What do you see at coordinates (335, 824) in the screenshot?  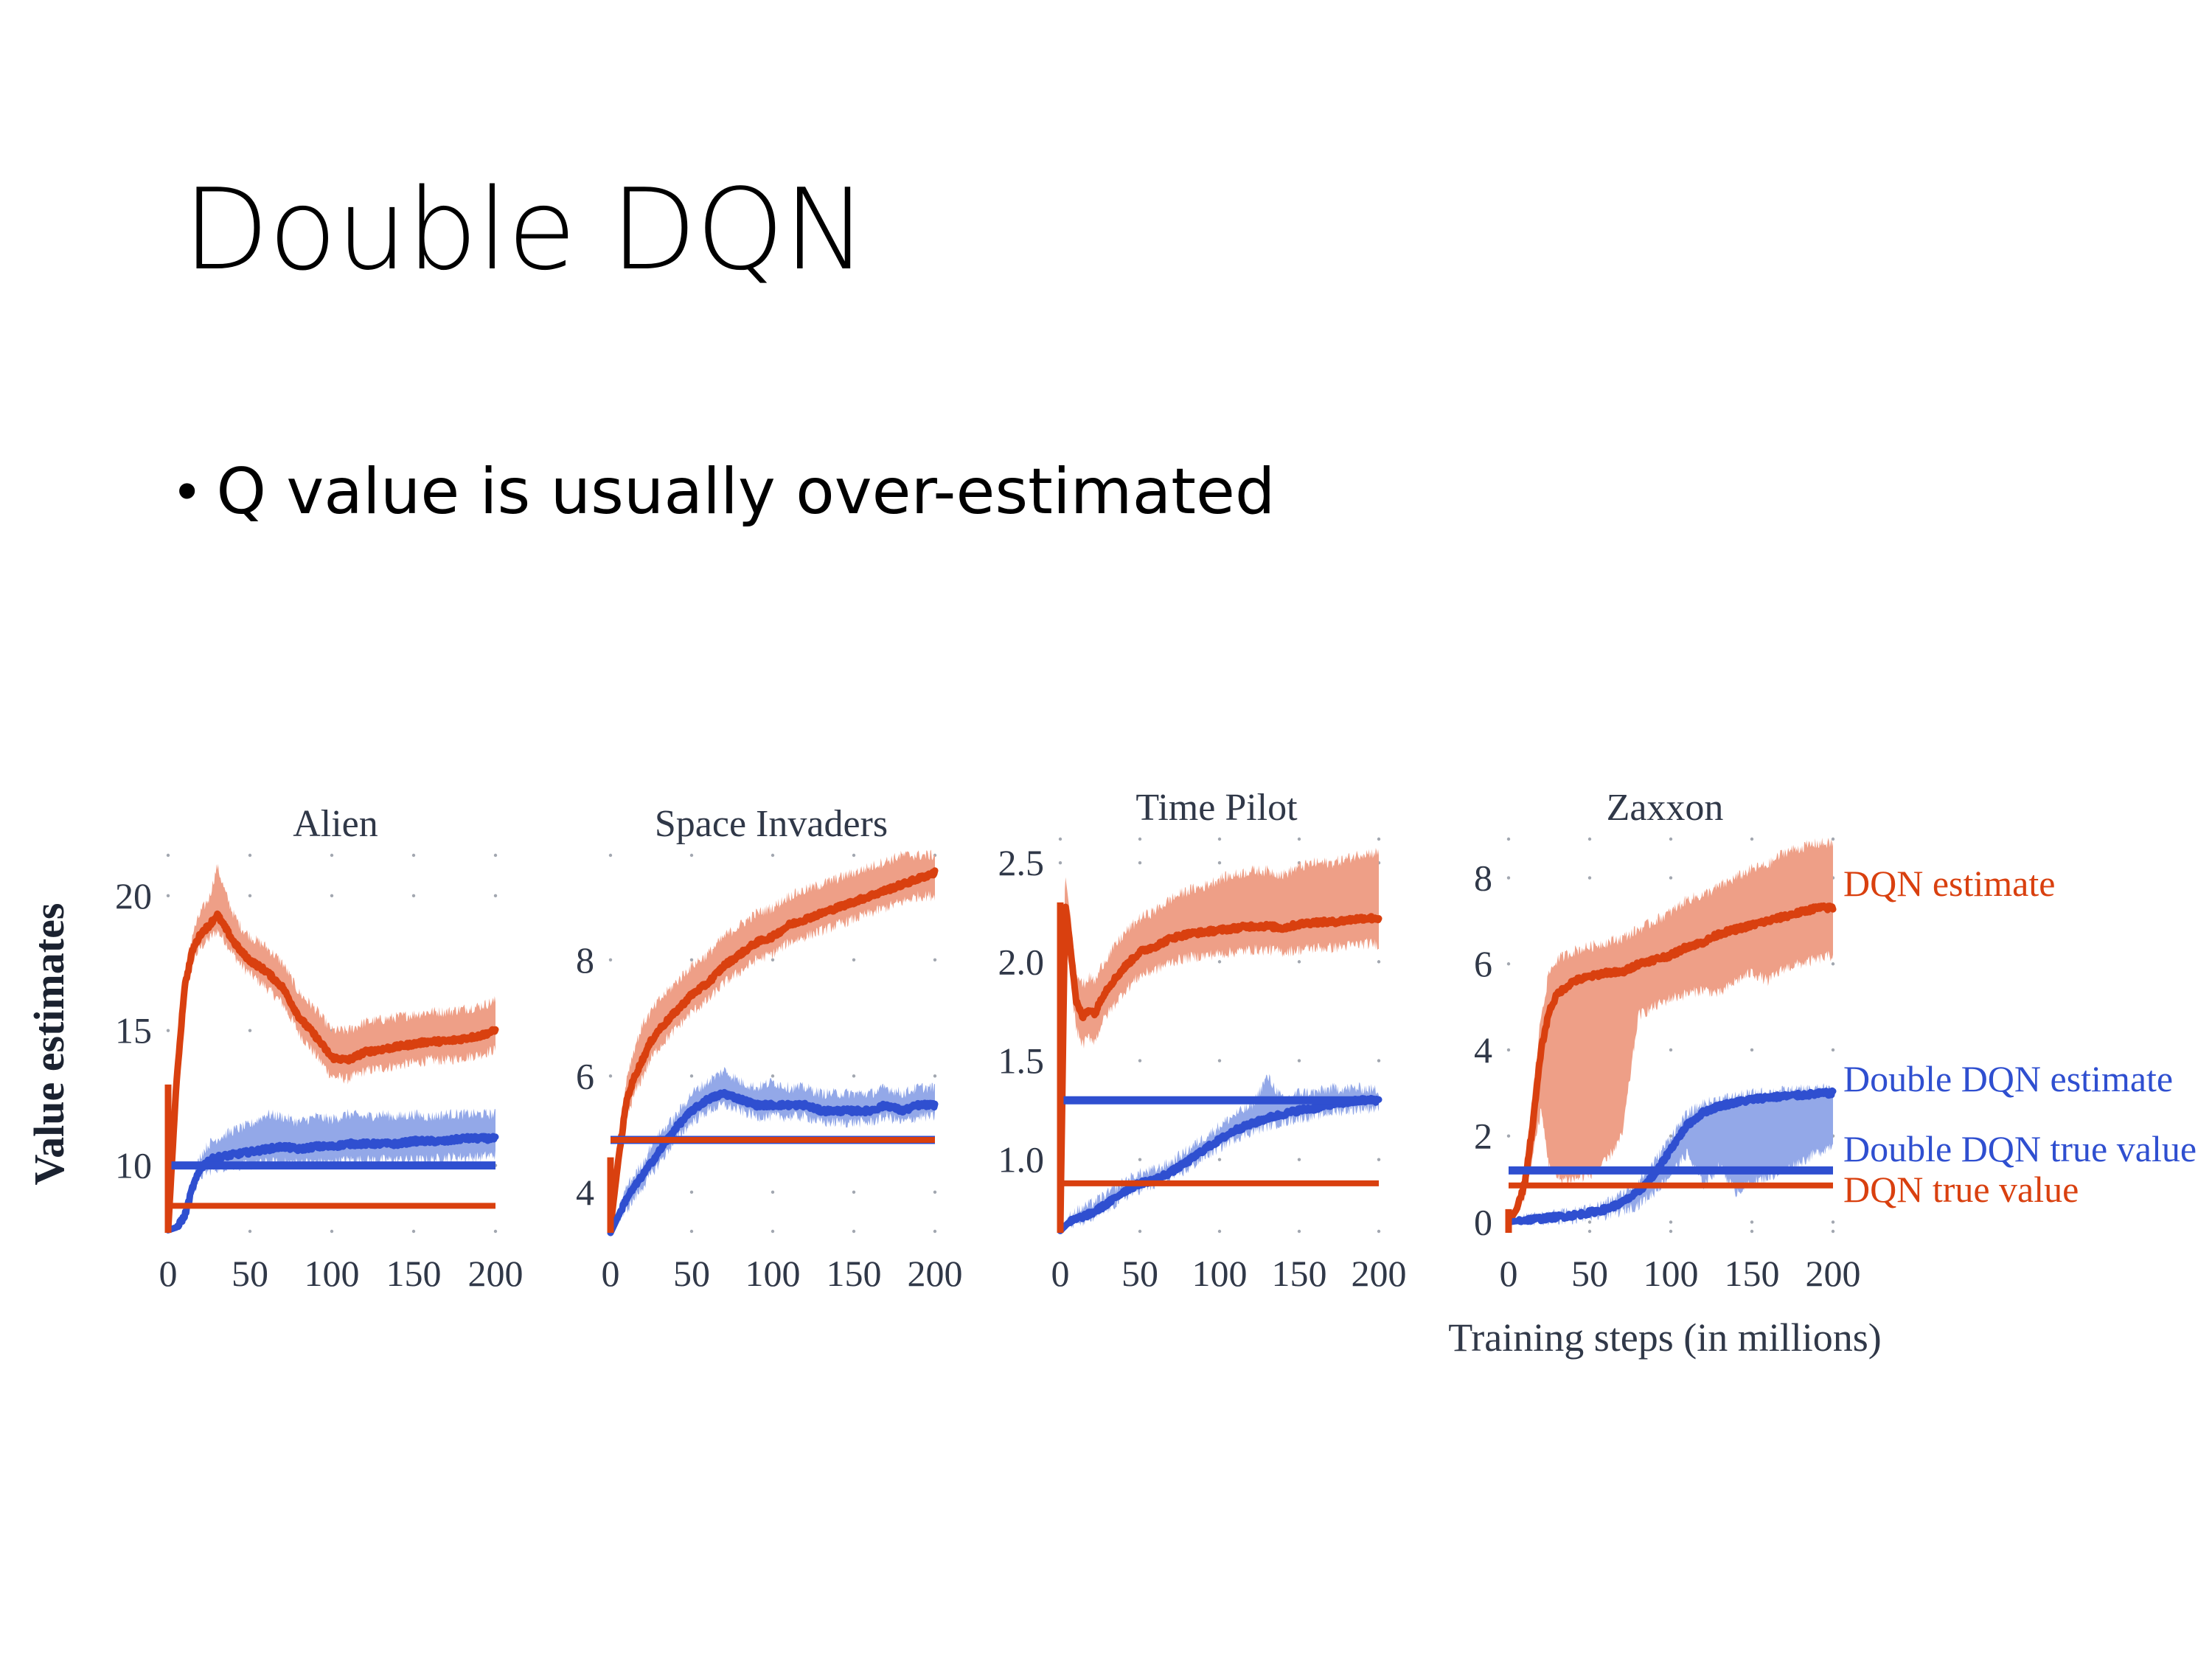 I see `panel-title: Alien` at bounding box center [335, 824].